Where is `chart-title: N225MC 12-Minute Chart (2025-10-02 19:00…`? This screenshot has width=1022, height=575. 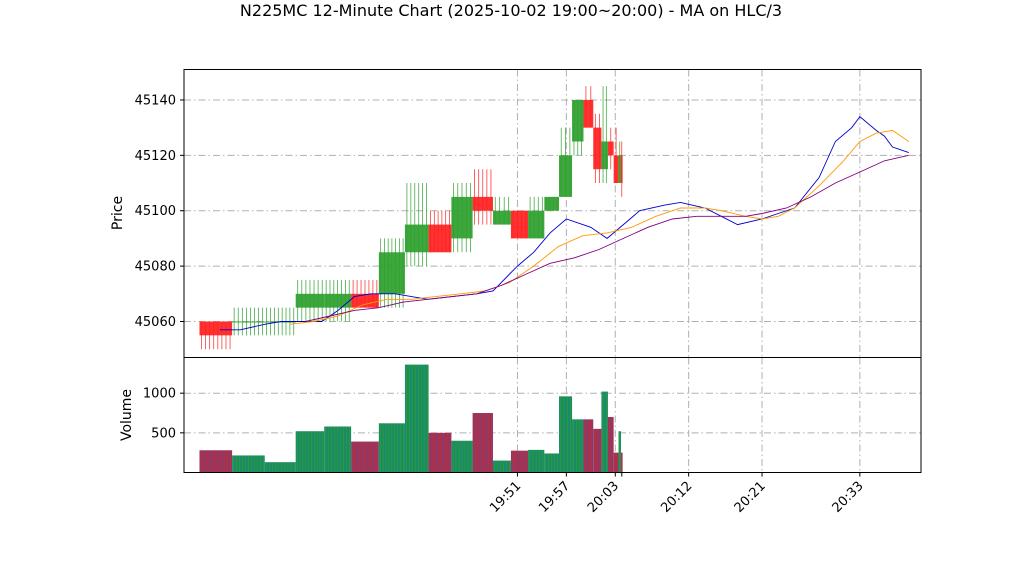 chart-title: N225MC 12-Minute Chart (2025-10-02 19:00… is located at coordinates (511, 10).